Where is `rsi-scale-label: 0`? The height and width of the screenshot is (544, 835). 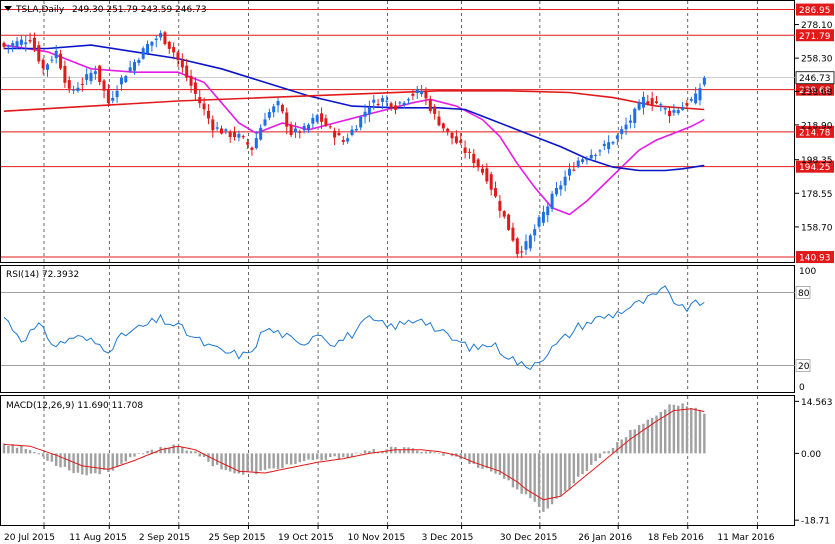
rsi-scale-label: 0 is located at coordinates (802, 388).